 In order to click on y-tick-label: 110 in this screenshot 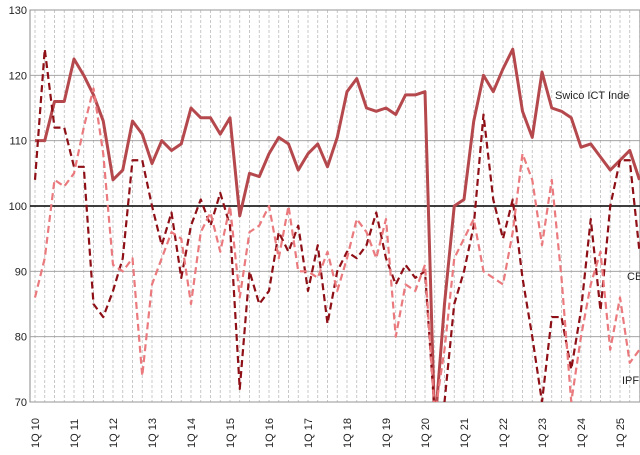, I will do `click(18, 142)`.